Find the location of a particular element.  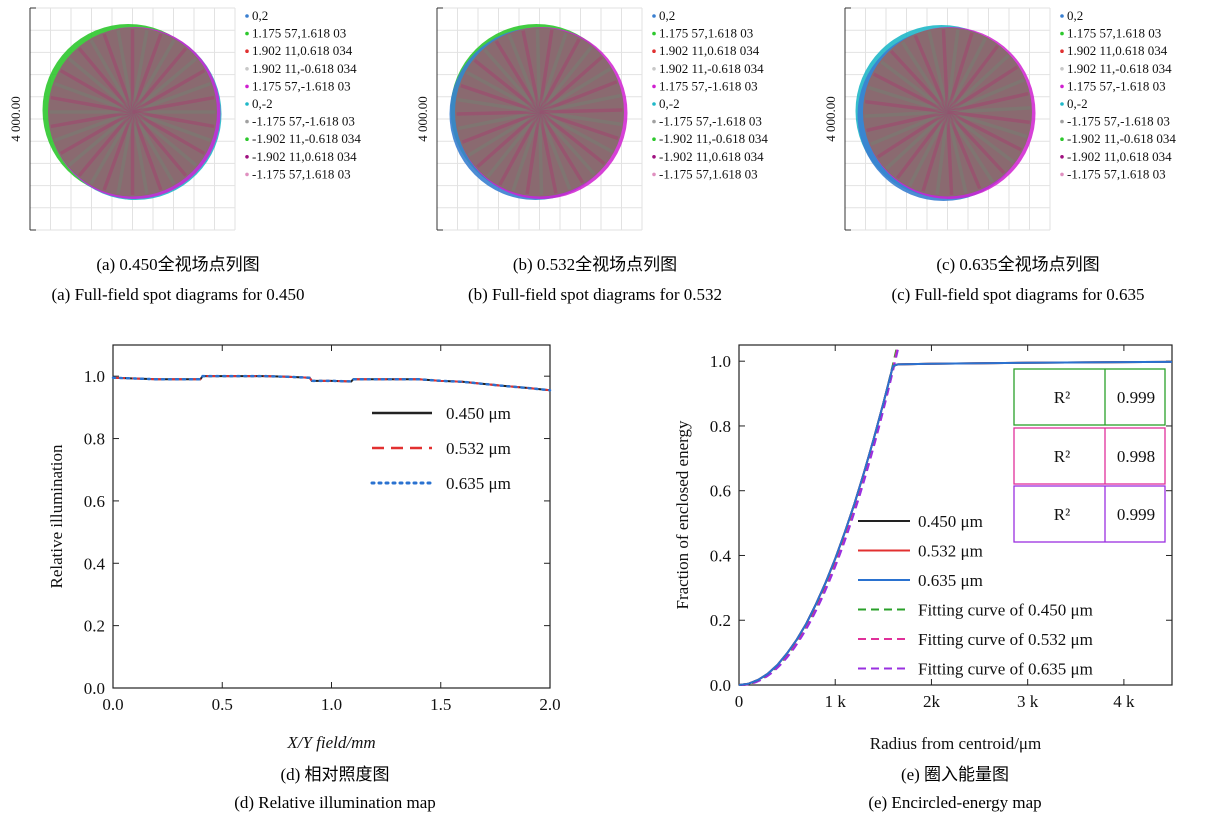

r2-label: R² is located at coordinates (1062, 456).